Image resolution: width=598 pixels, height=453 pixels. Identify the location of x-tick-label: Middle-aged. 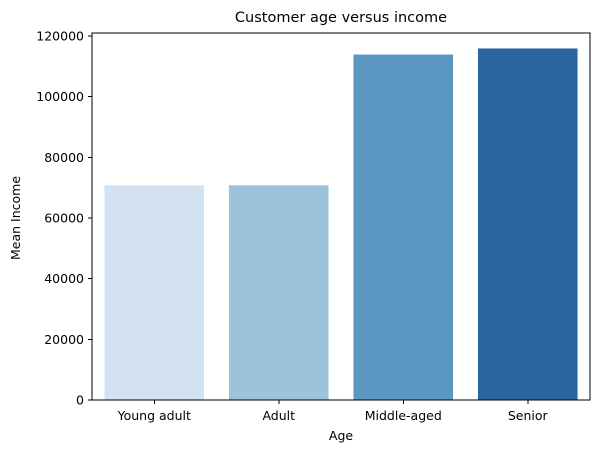
(403, 415).